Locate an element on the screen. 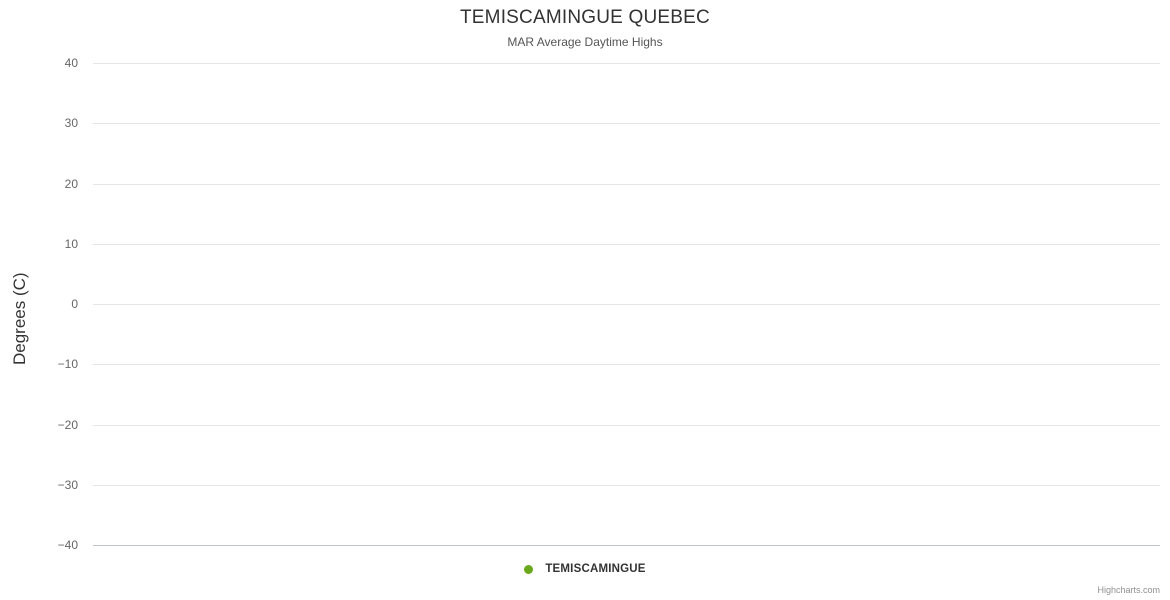 This screenshot has width=1170, height=600. gridline-neg10 is located at coordinates (626, 364).